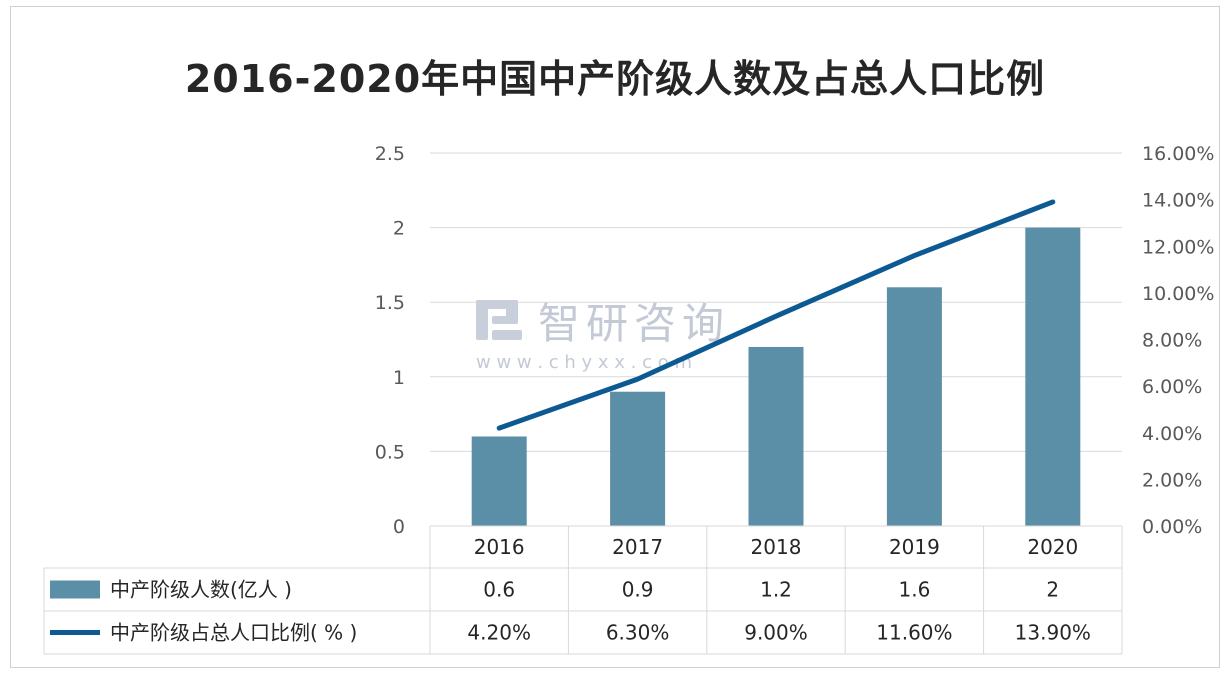 Image resolution: width=1230 pixels, height=676 pixels. What do you see at coordinates (390, 452) in the screenshot?
I see `left-tick-label: 0.5` at bounding box center [390, 452].